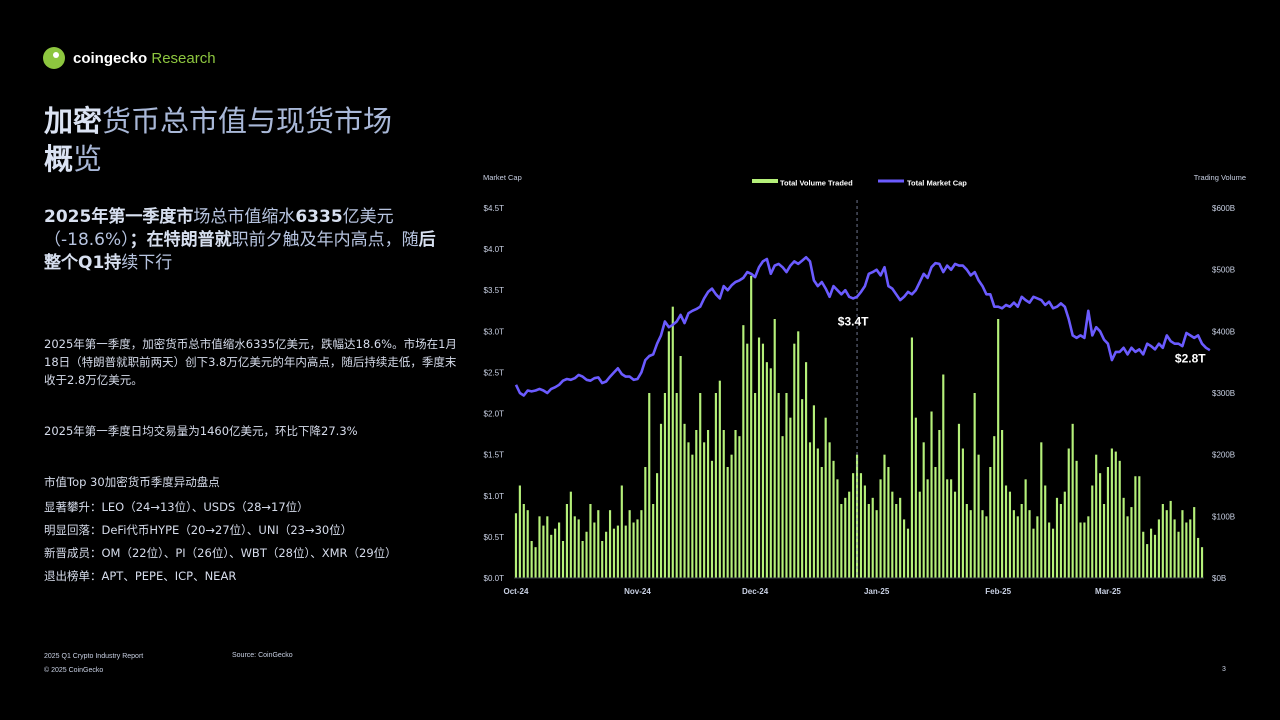 The width and height of the screenshot is (1280, 720). What do you see at coordinates (180, 240) in the screenshot?
I see `headline-part: ；在特朗普就` at bounding box center [180, 240].